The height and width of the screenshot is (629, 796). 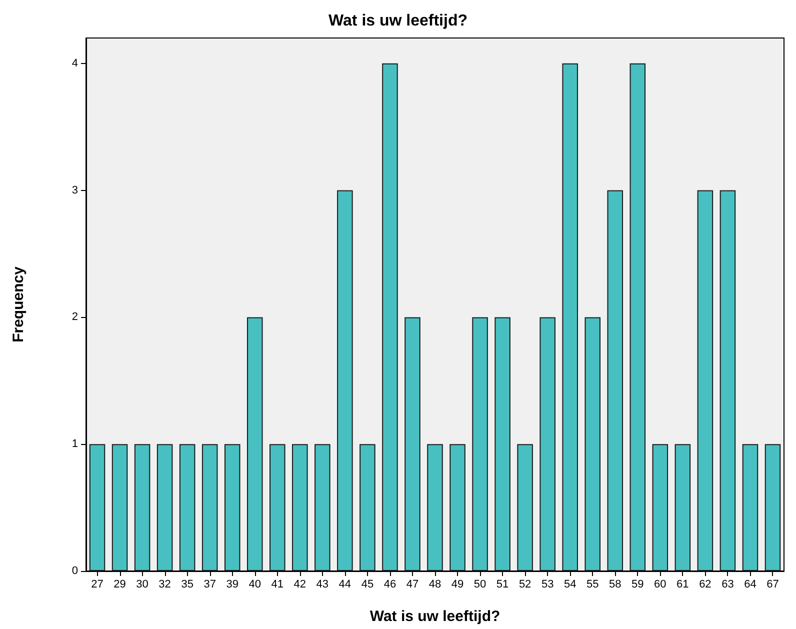 What do you see at coordinates (300, 584) in the screenshot?
I see `x-tick-label: 42` at bounding box center [300, 584].